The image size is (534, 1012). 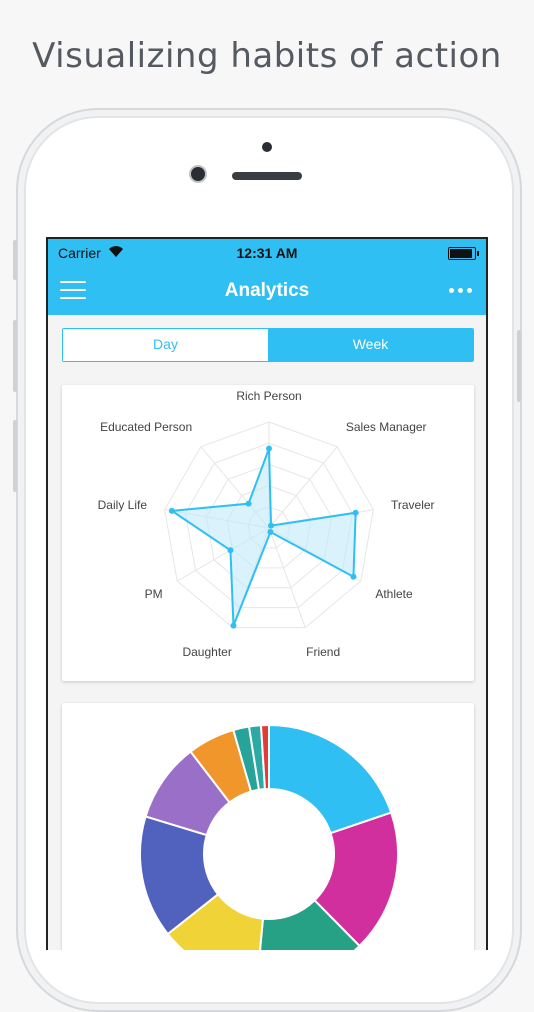 What do you see at coordinates (73, 291) in the screenshot?
I see `hamburger-menu-icon` at bounding box center [73, 291].